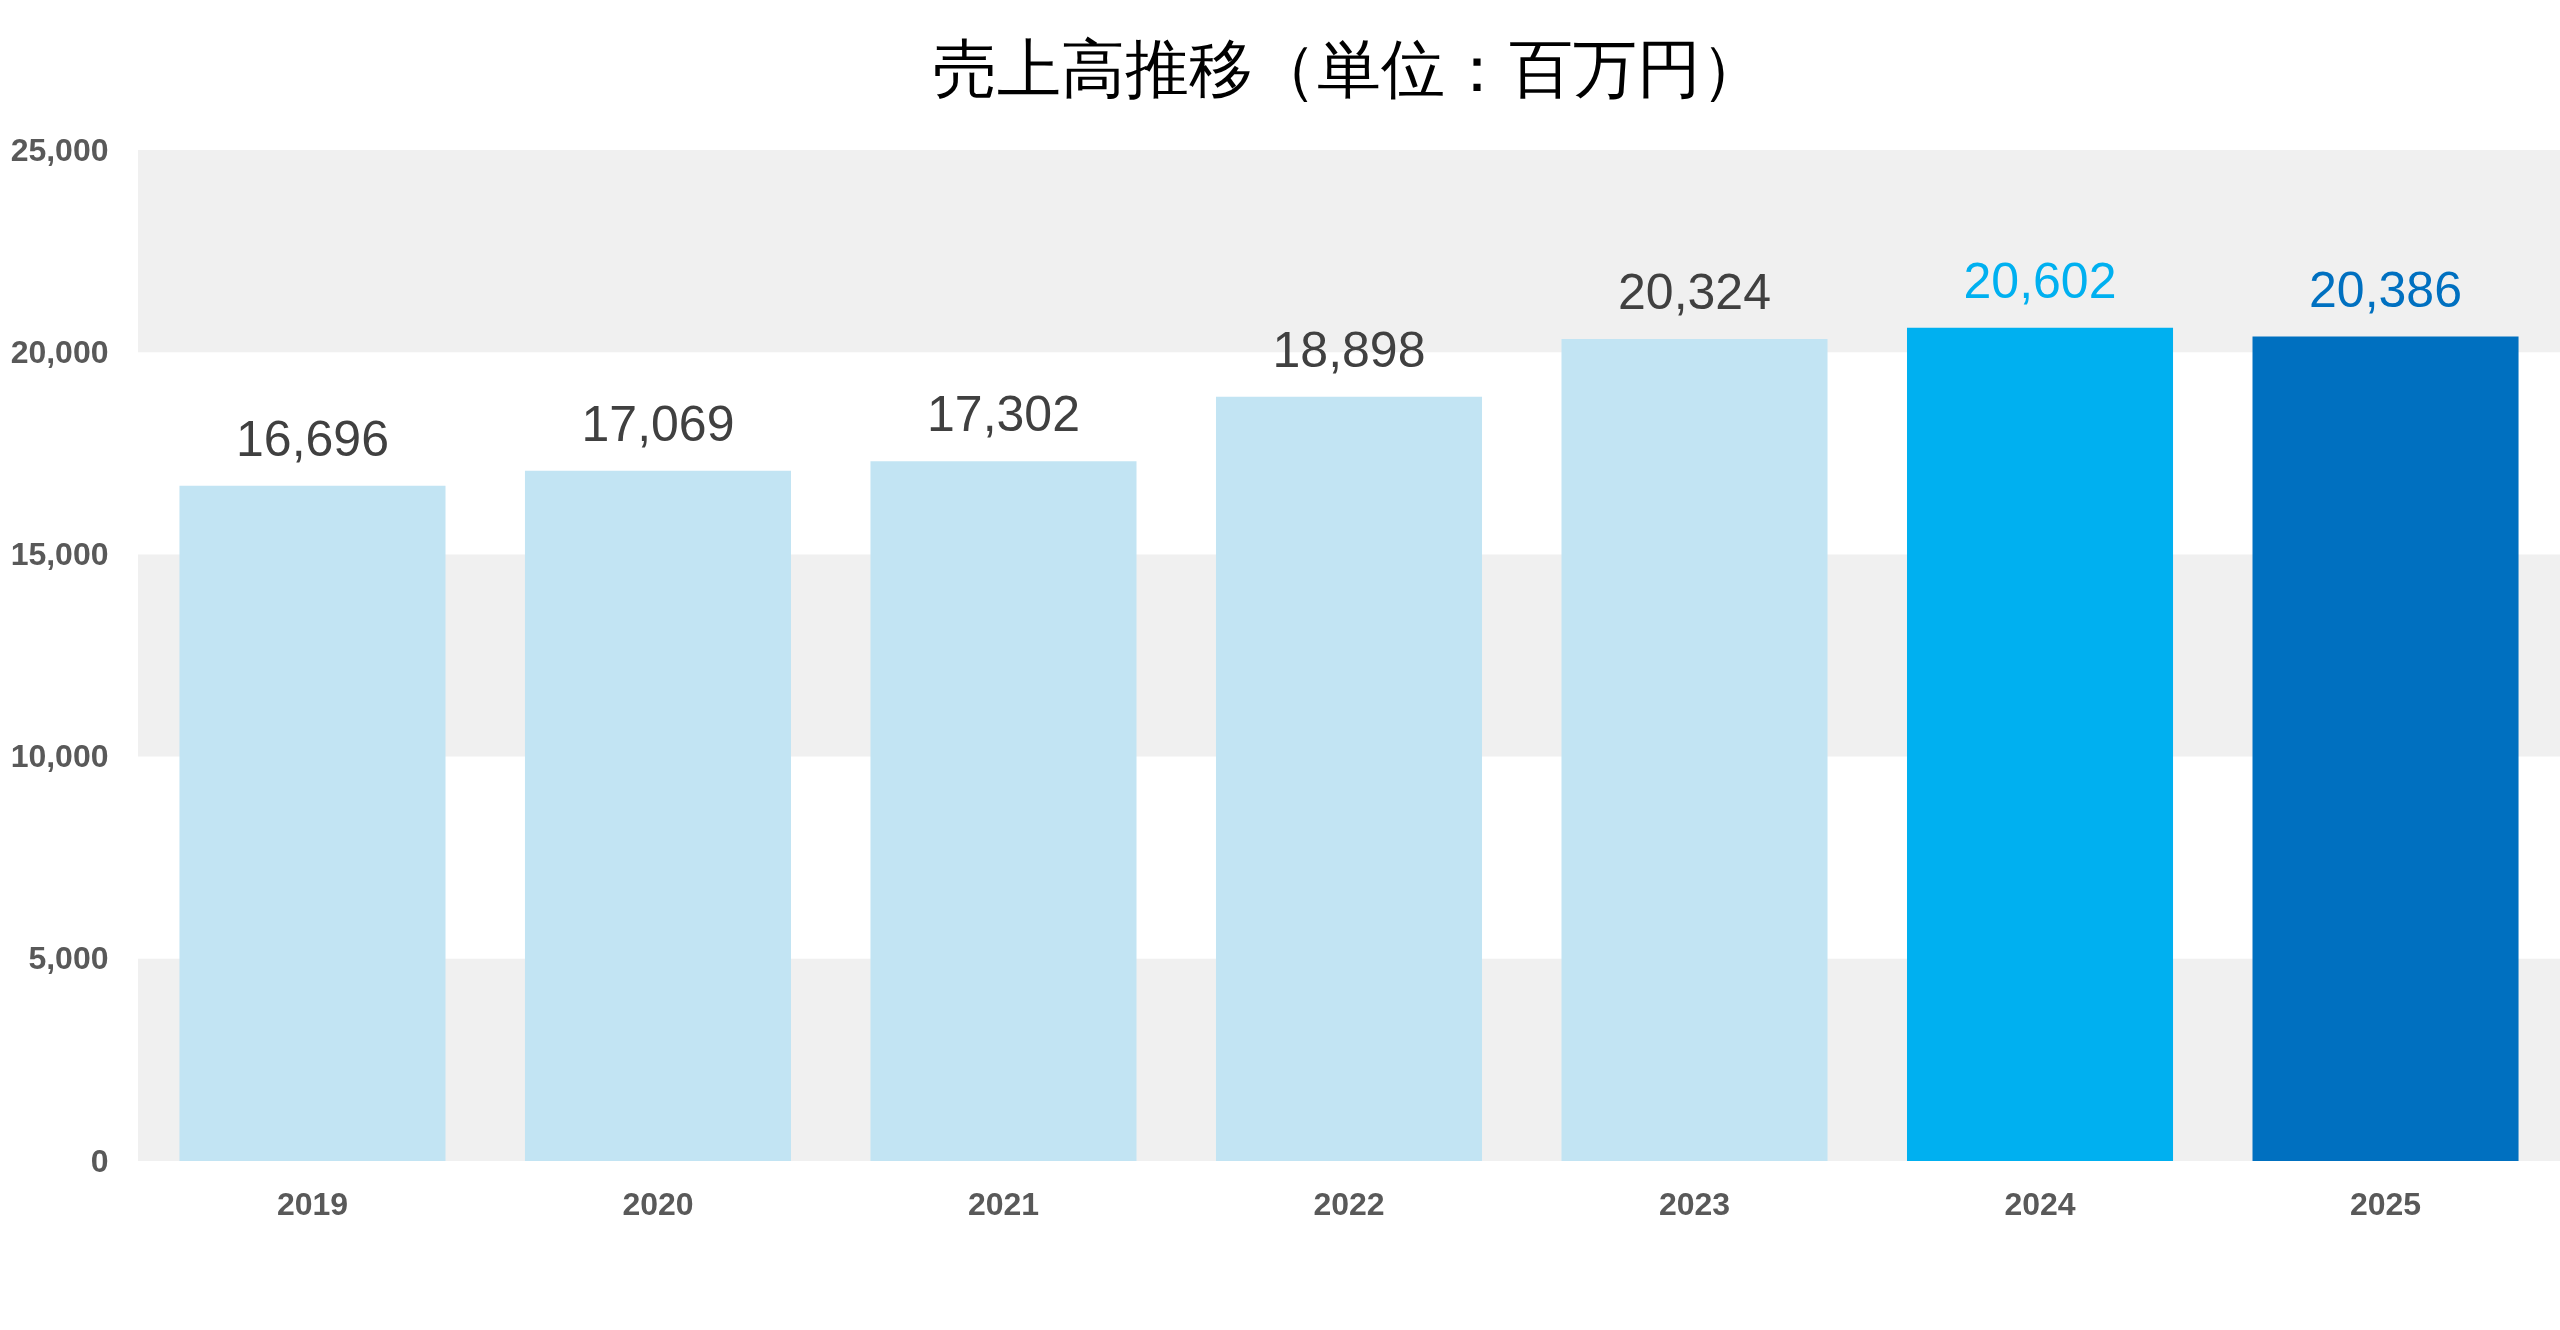 This screenshot has height=1330, width=2560. I want to click on data-label: 17,302, so click(1003, 414).